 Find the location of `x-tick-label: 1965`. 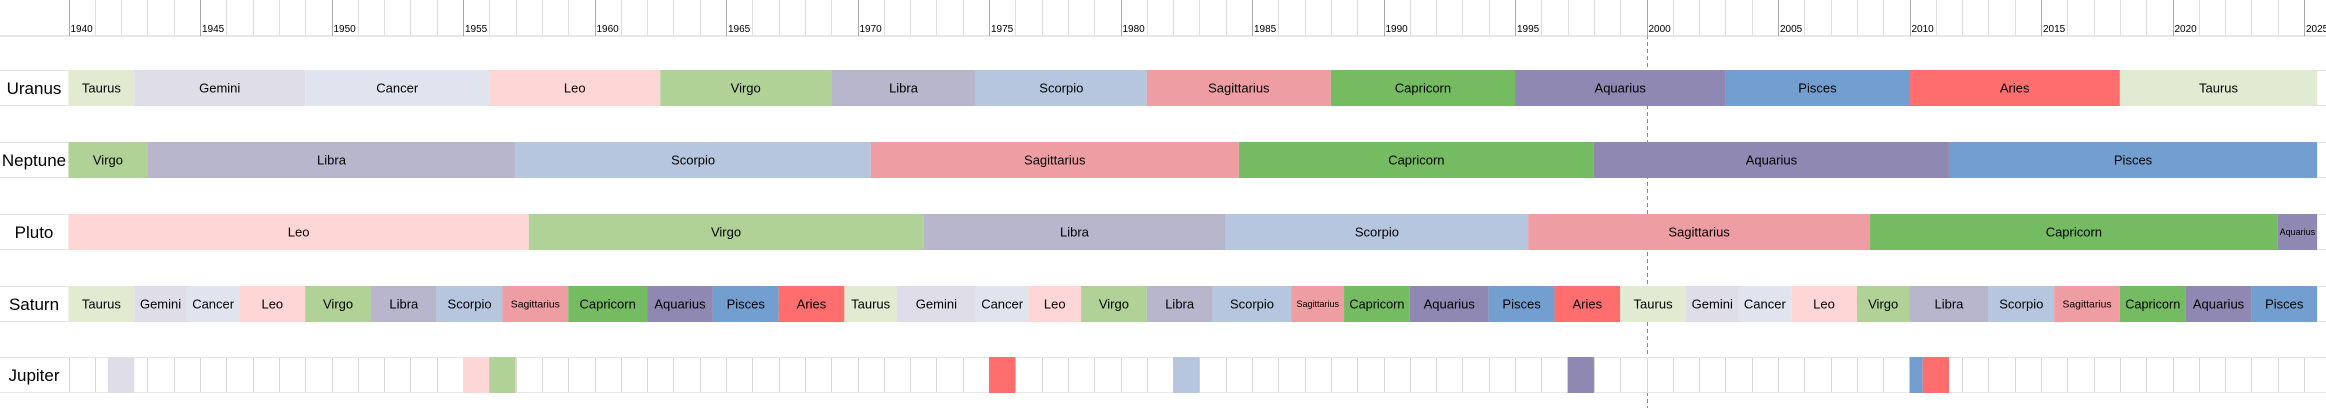

x-tick-label: 1965 is located at coordinates (739, 29).